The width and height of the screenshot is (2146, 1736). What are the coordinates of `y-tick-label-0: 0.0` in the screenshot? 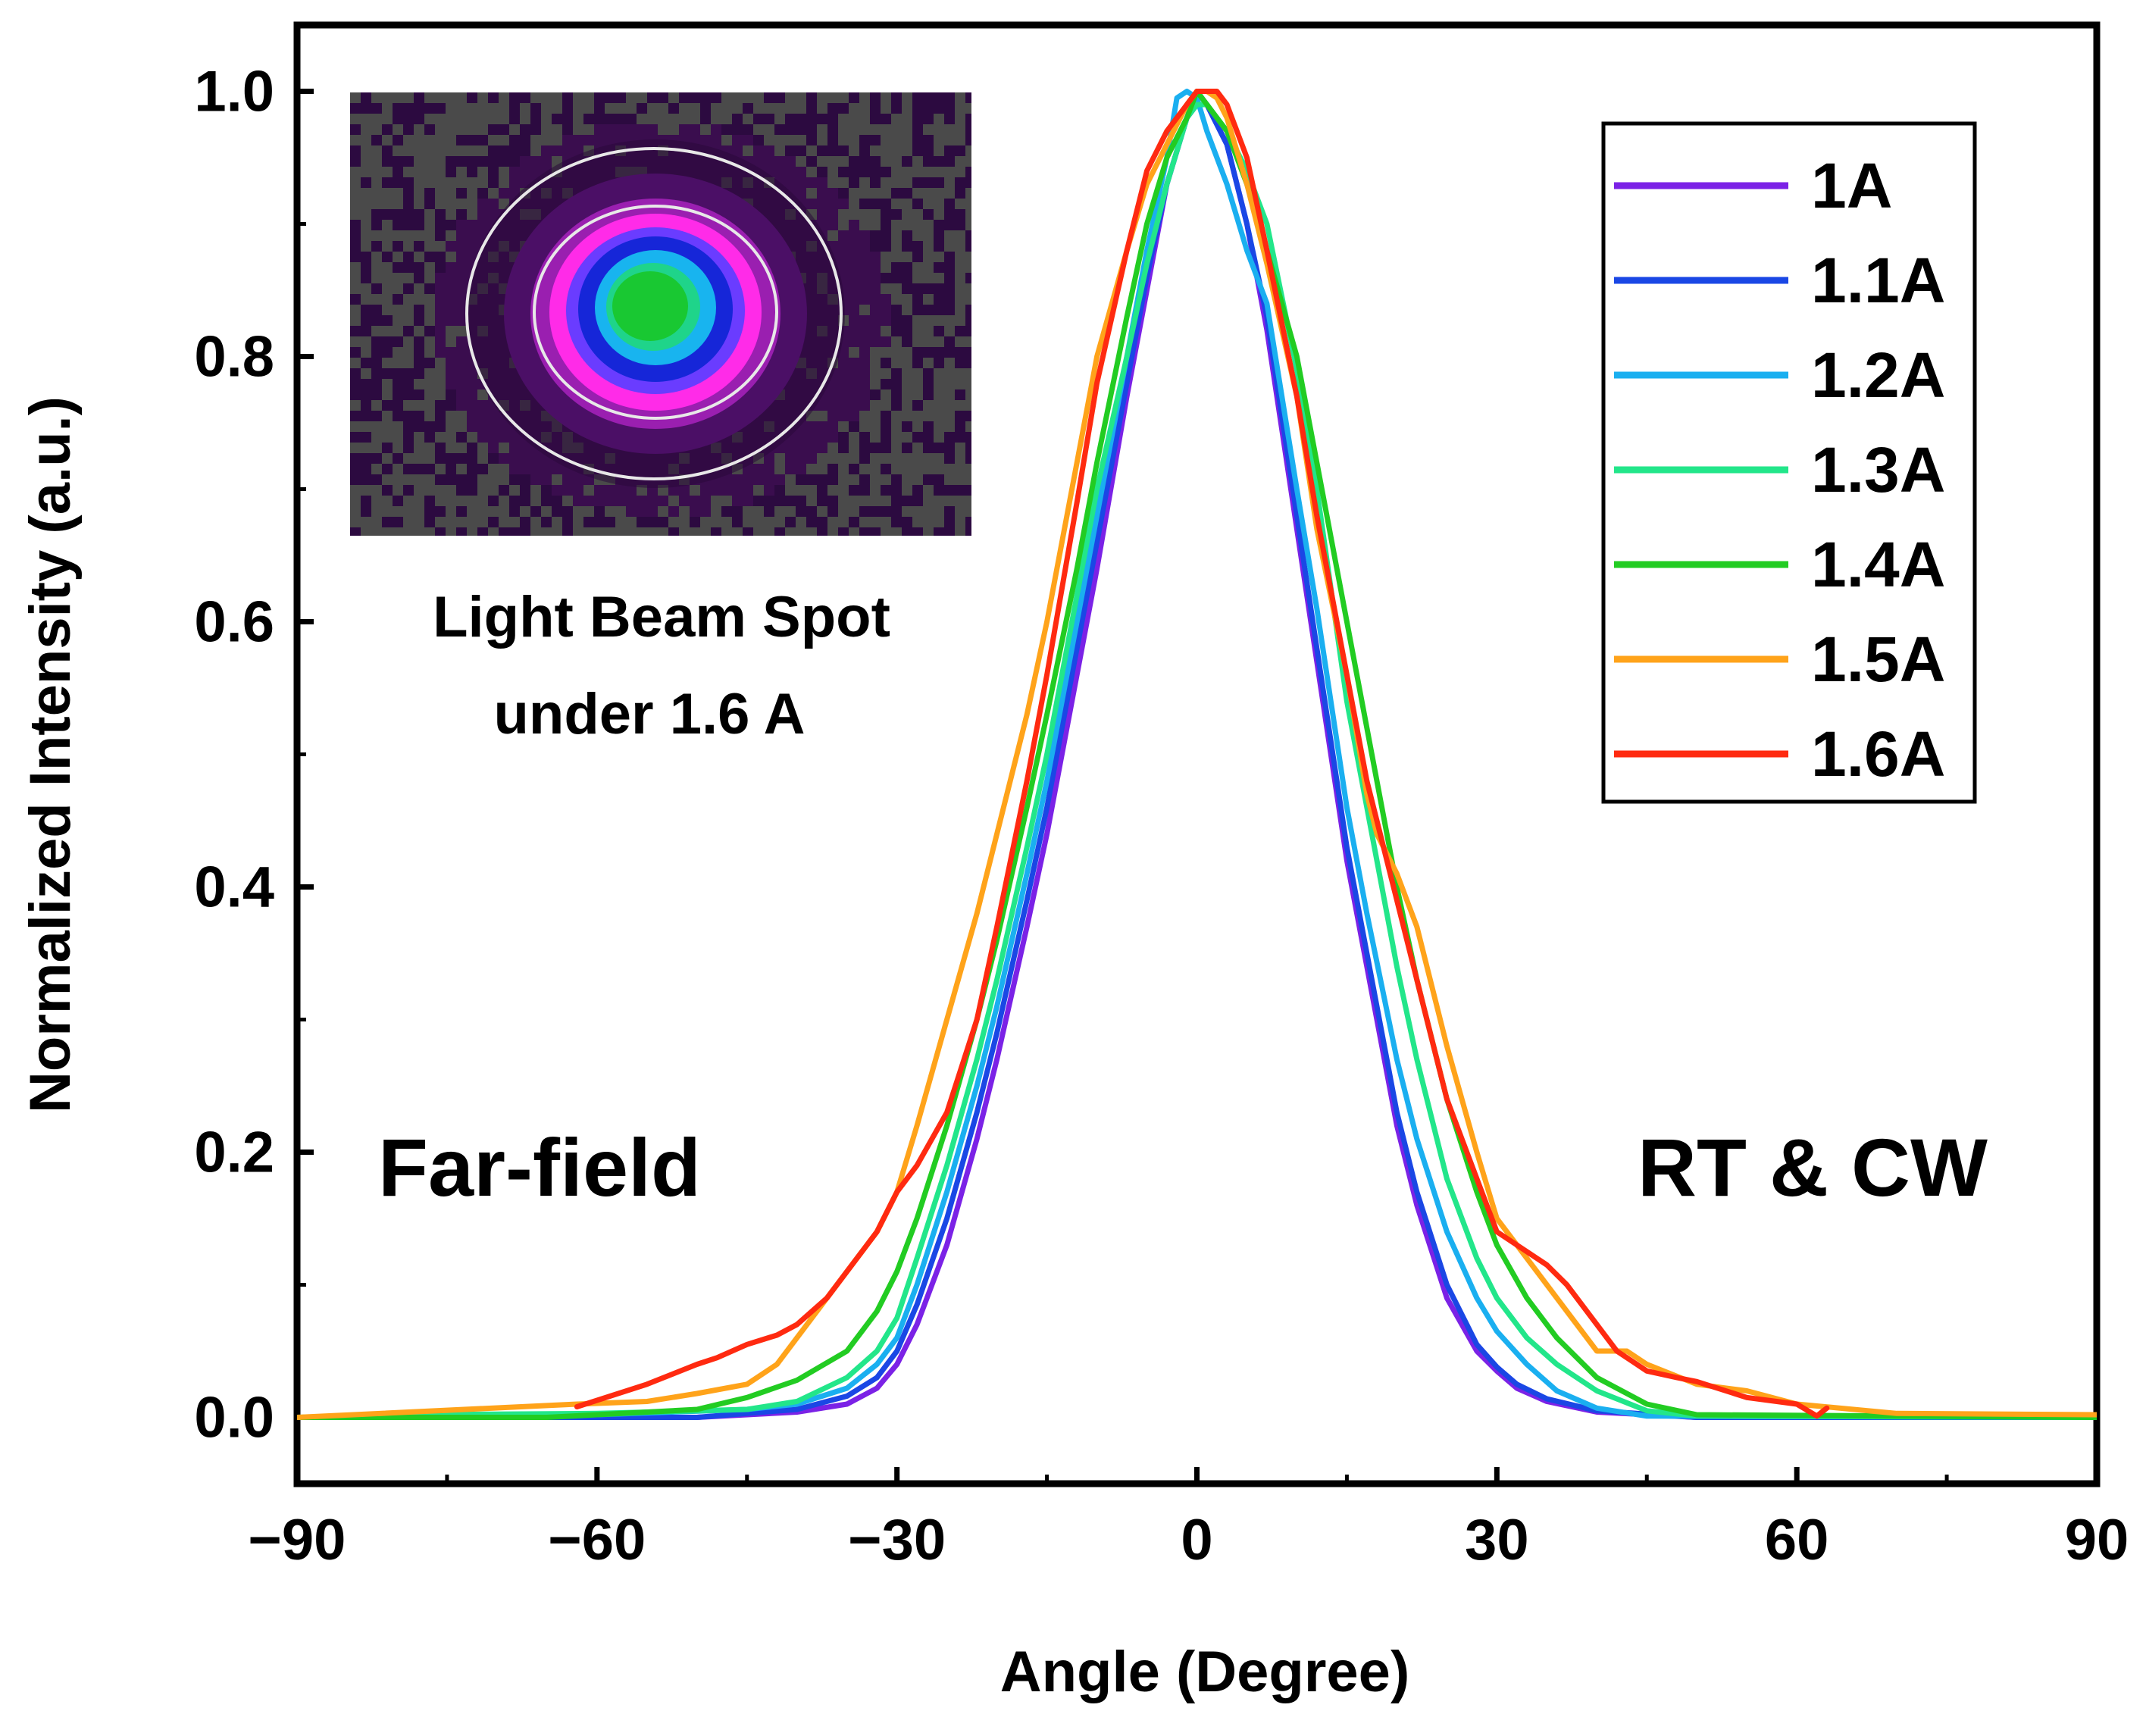 It's located at (234, 1418).